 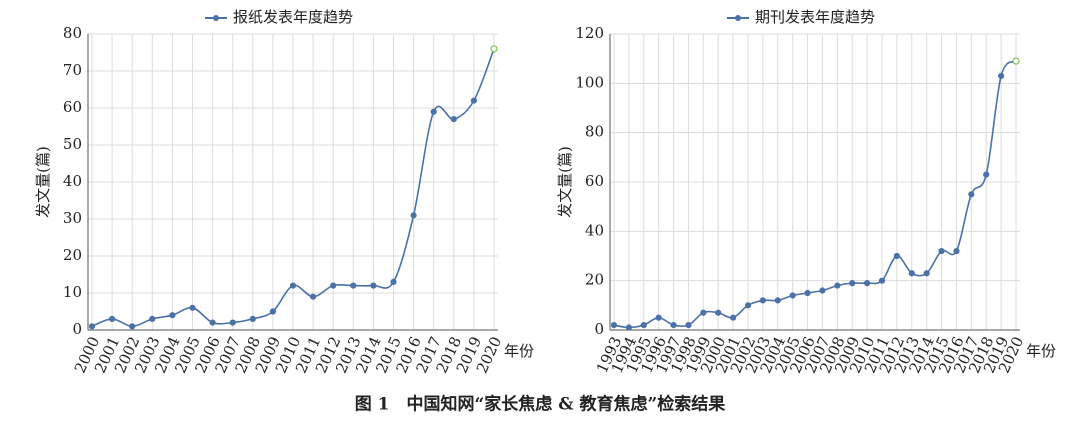 What do you see at coordinates (72, 292) in the screenshot?
I see `y-tick-label: 10` at bounding box center [72, 292].